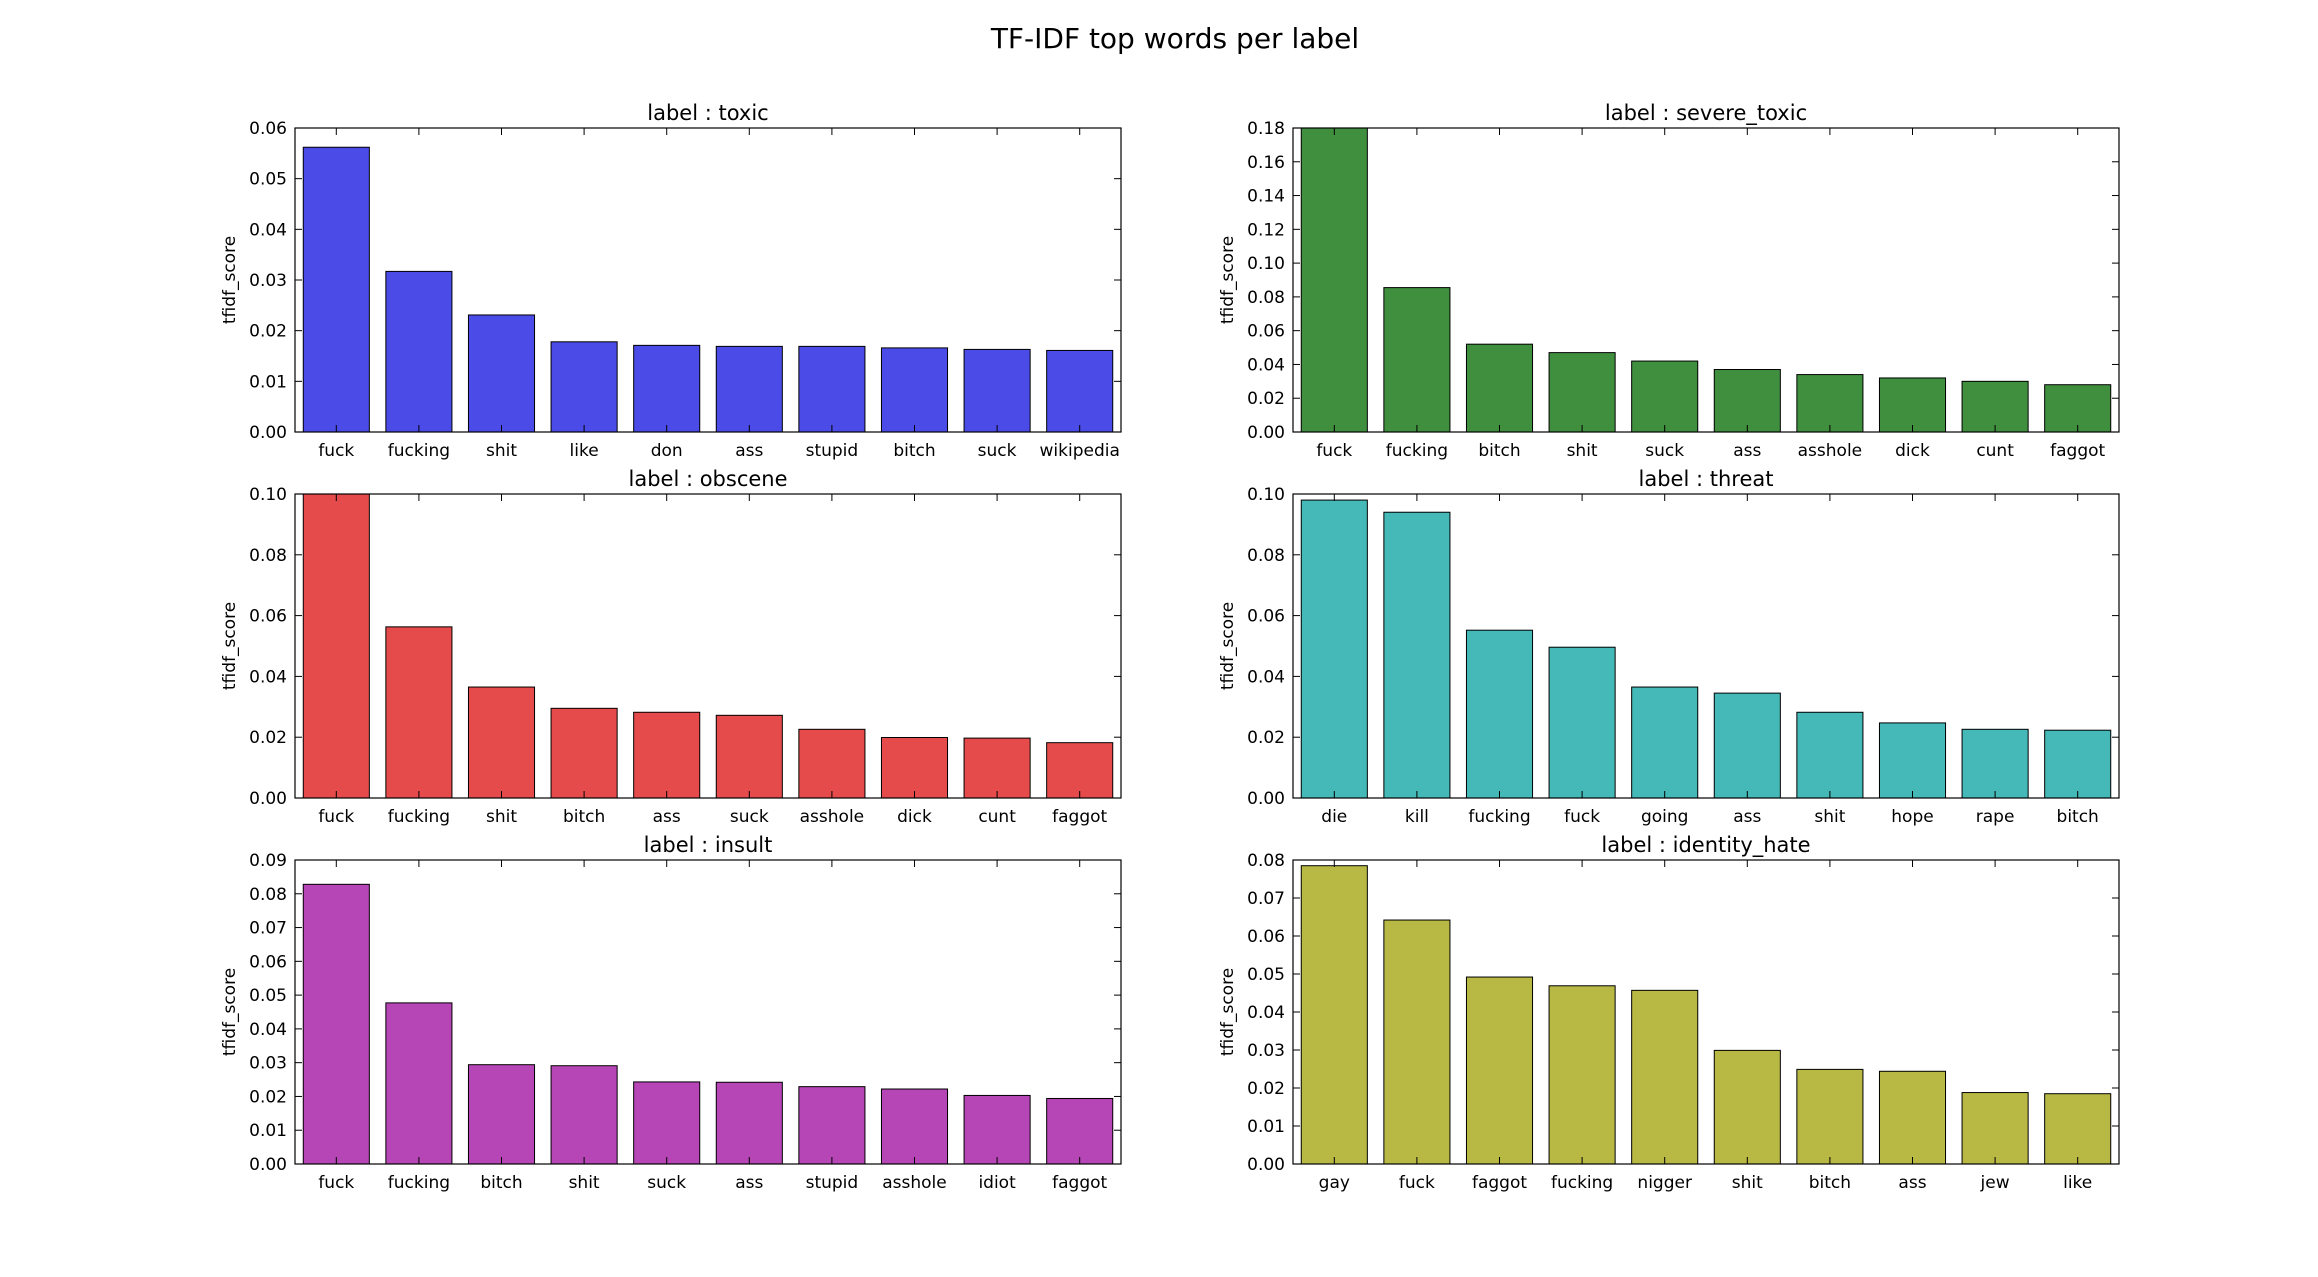 Image resolution: width=2318 pixels, height=1277 pixels. I want to click on x-tick-label: fucking, so click(419, 1183).